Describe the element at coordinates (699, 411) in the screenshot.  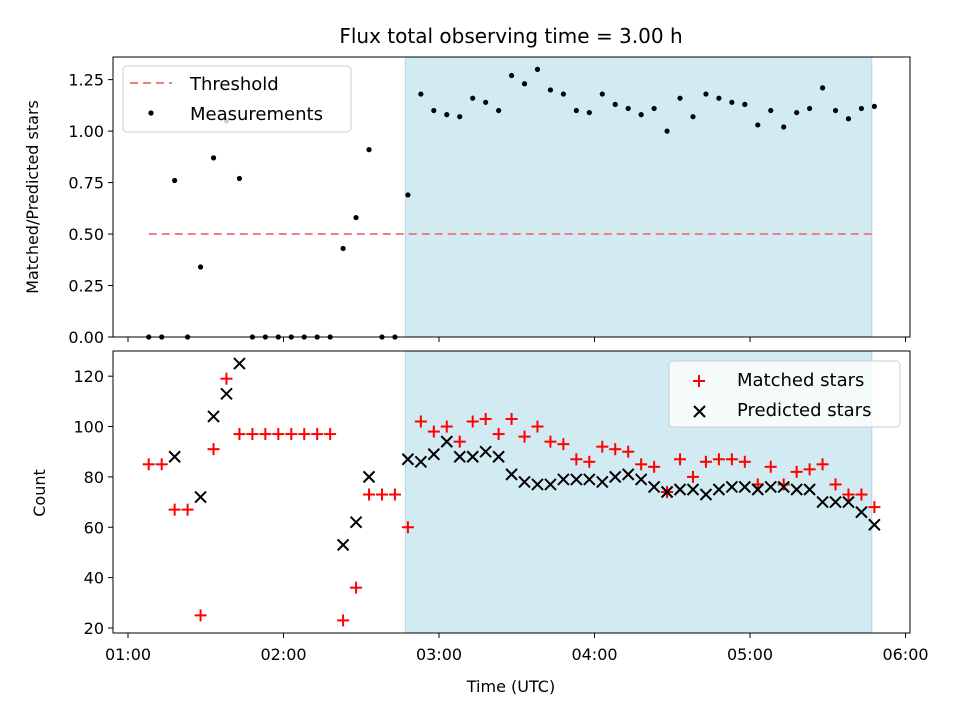
I see `legend-predicted-swatch` at that location.